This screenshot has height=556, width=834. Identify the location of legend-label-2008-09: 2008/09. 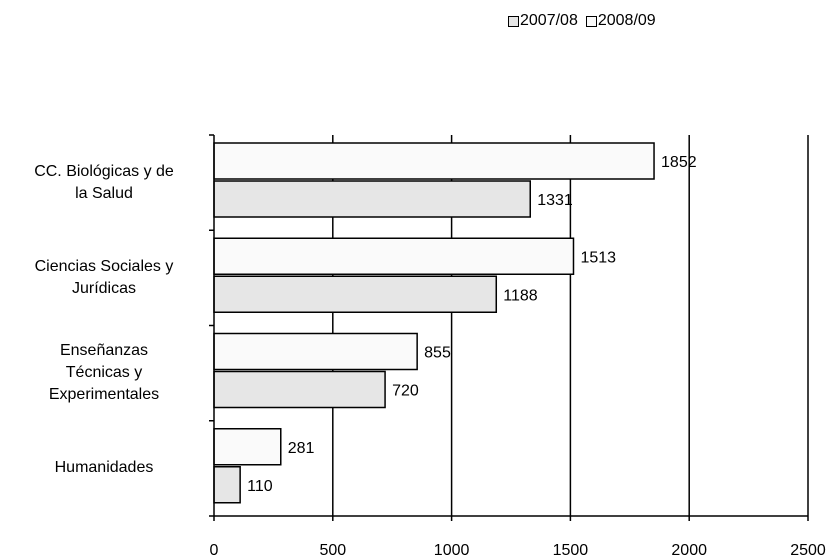
(626, 20).